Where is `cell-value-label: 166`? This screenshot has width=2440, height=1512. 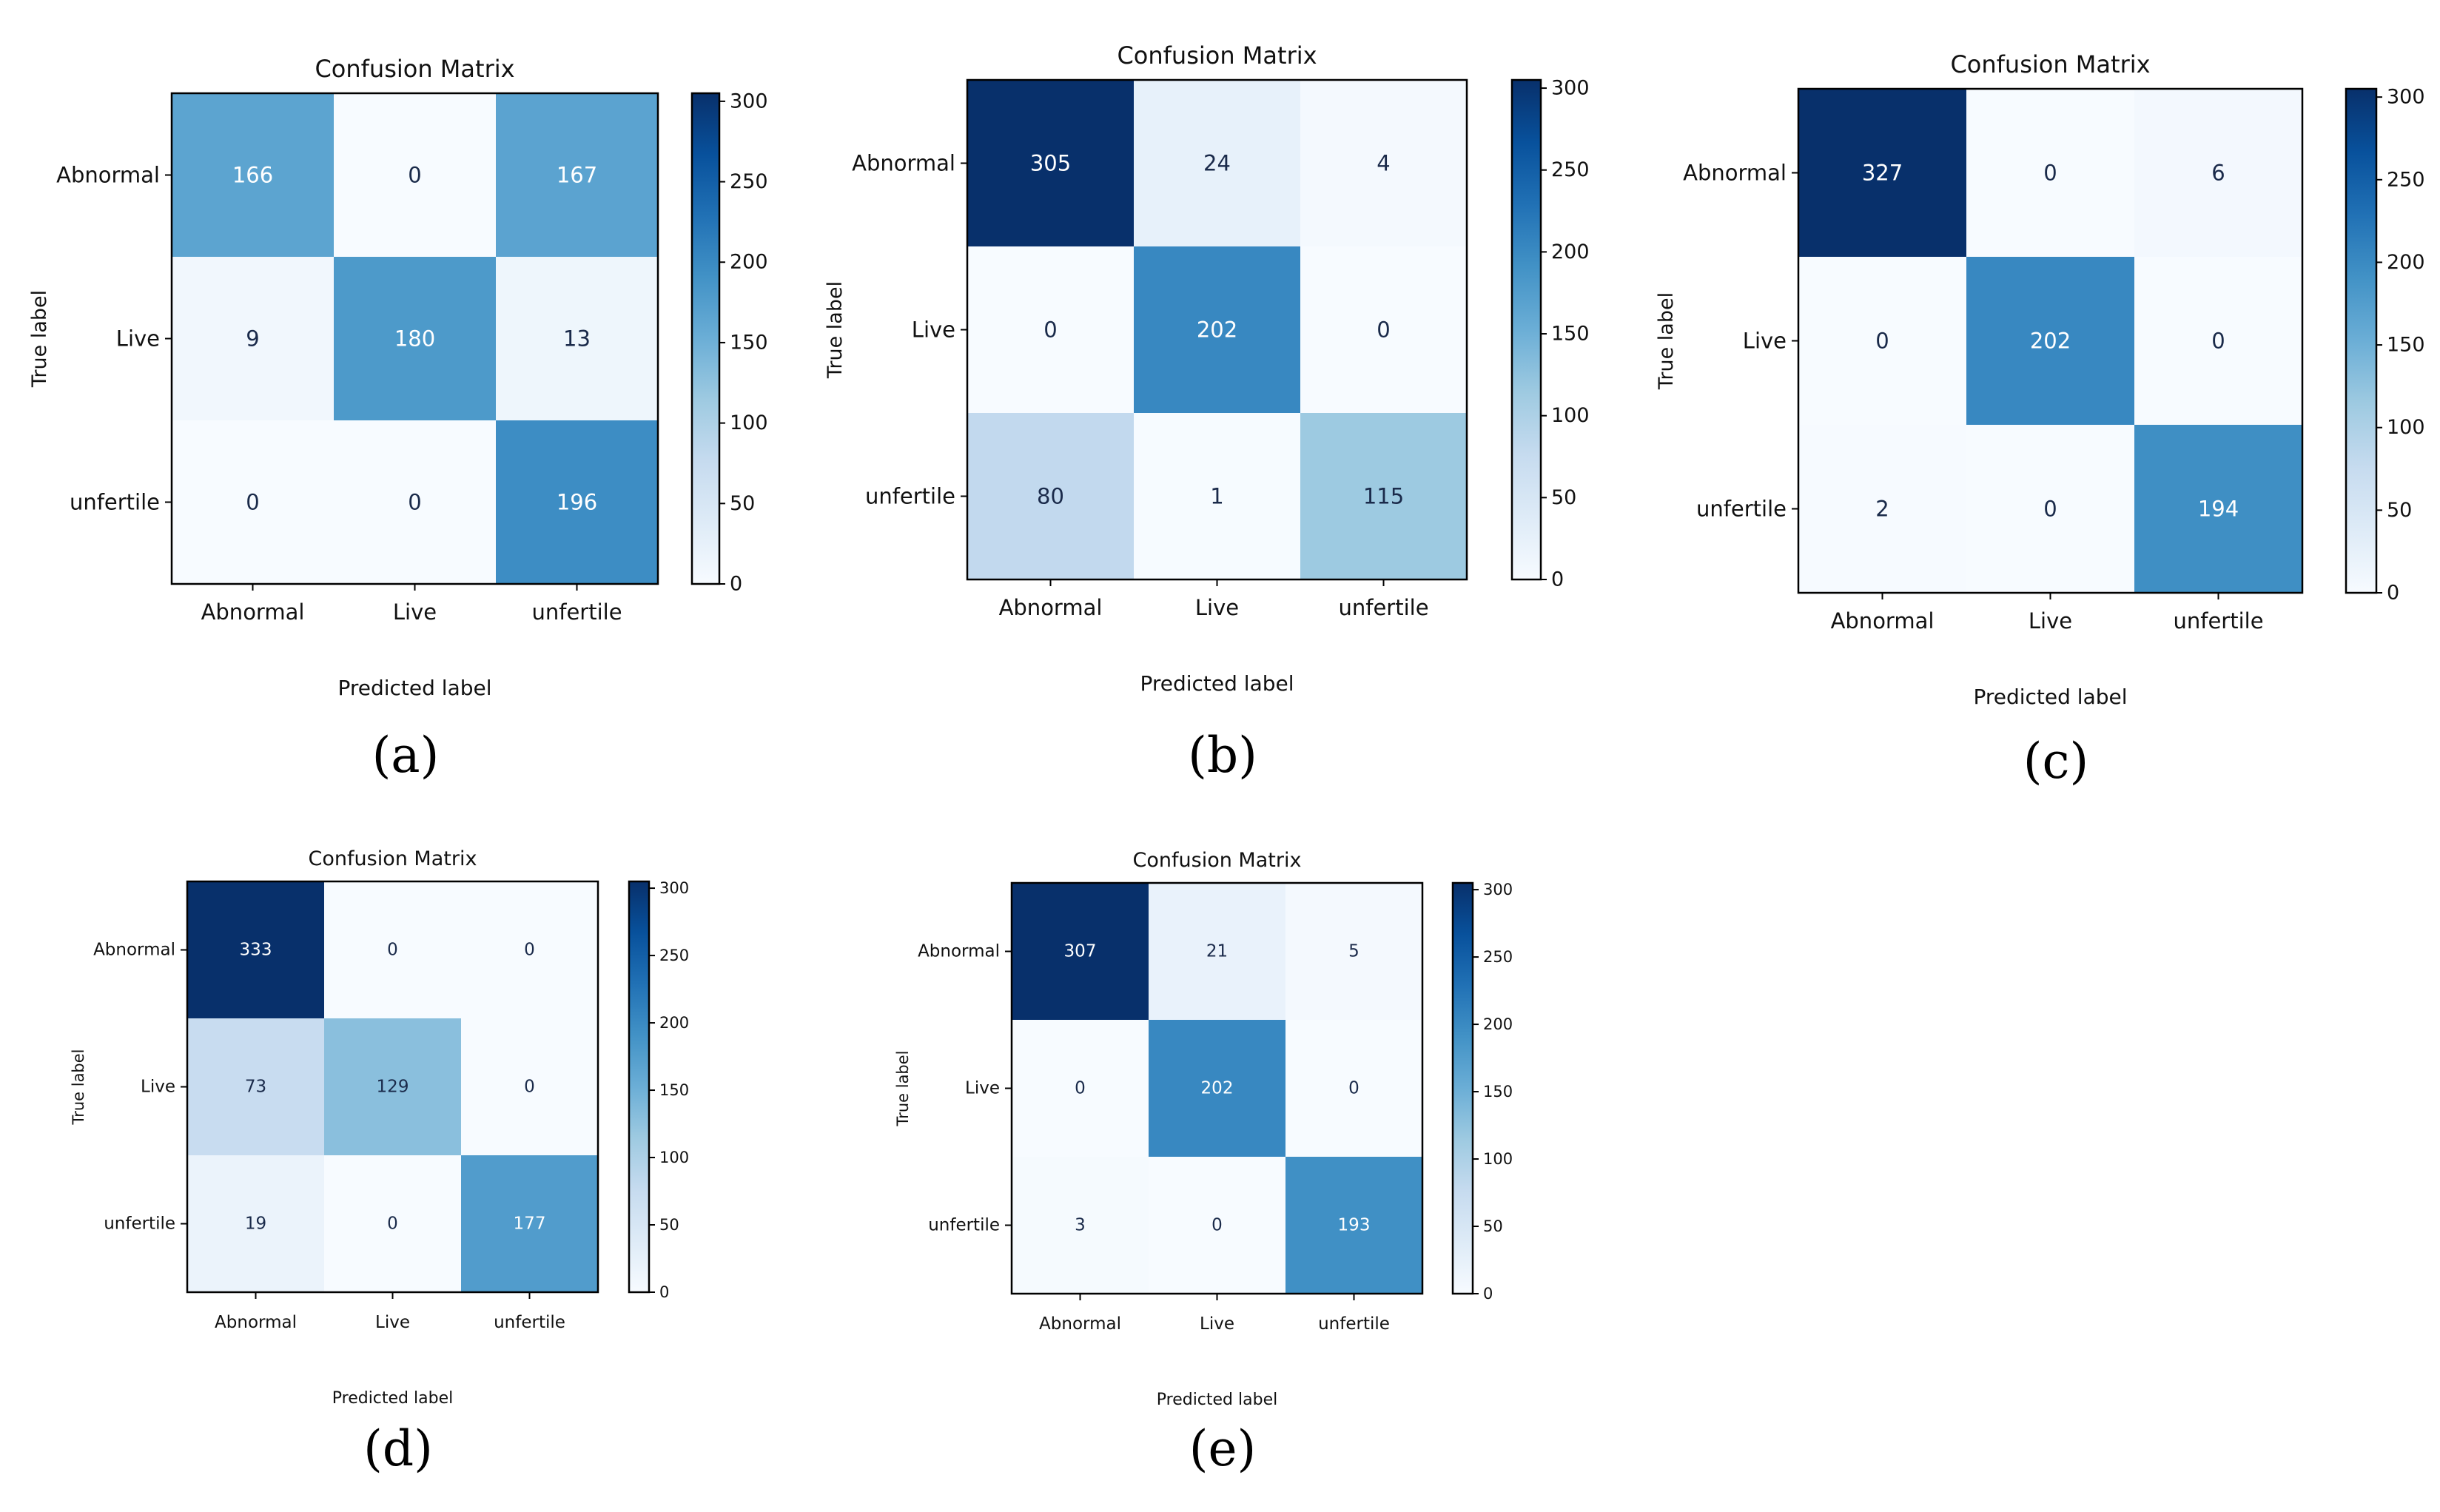 cell-value-label: 166 is located at coordinates (253, 175).